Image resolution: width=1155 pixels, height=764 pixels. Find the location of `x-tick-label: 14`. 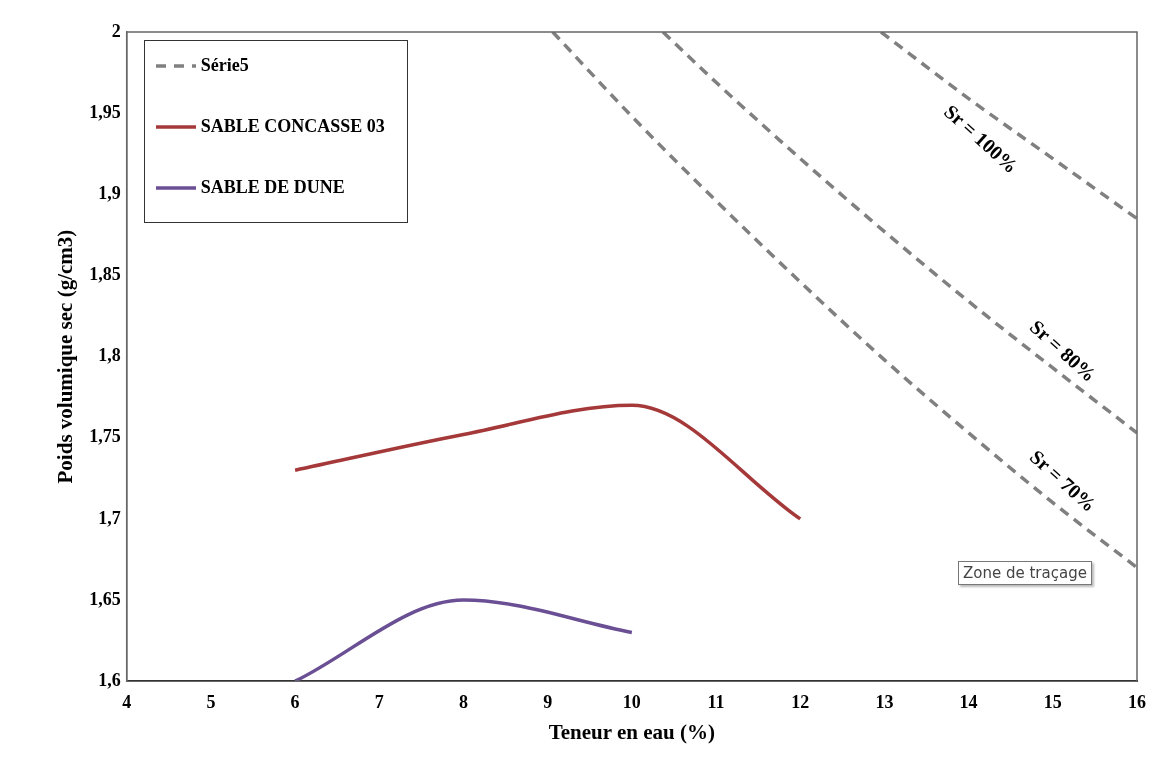

x-tick-label: 14 is located at coordinates (968, 701).